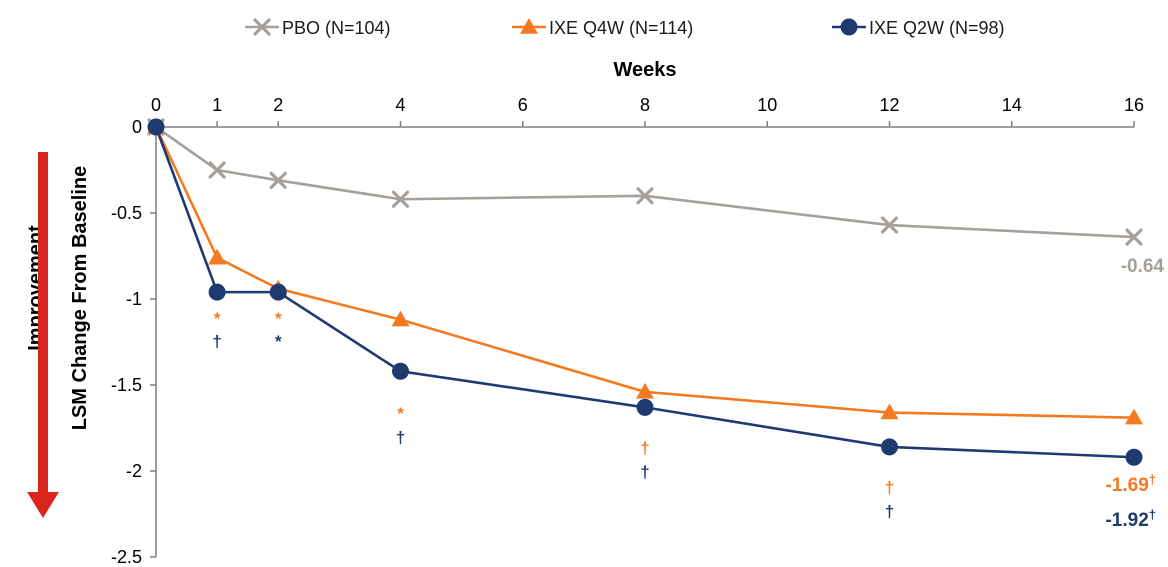  What do you see at coordinates (126, 557) in the screenshot?
I see `y-tick-label: -2.5` at bounding box center [126, 557].